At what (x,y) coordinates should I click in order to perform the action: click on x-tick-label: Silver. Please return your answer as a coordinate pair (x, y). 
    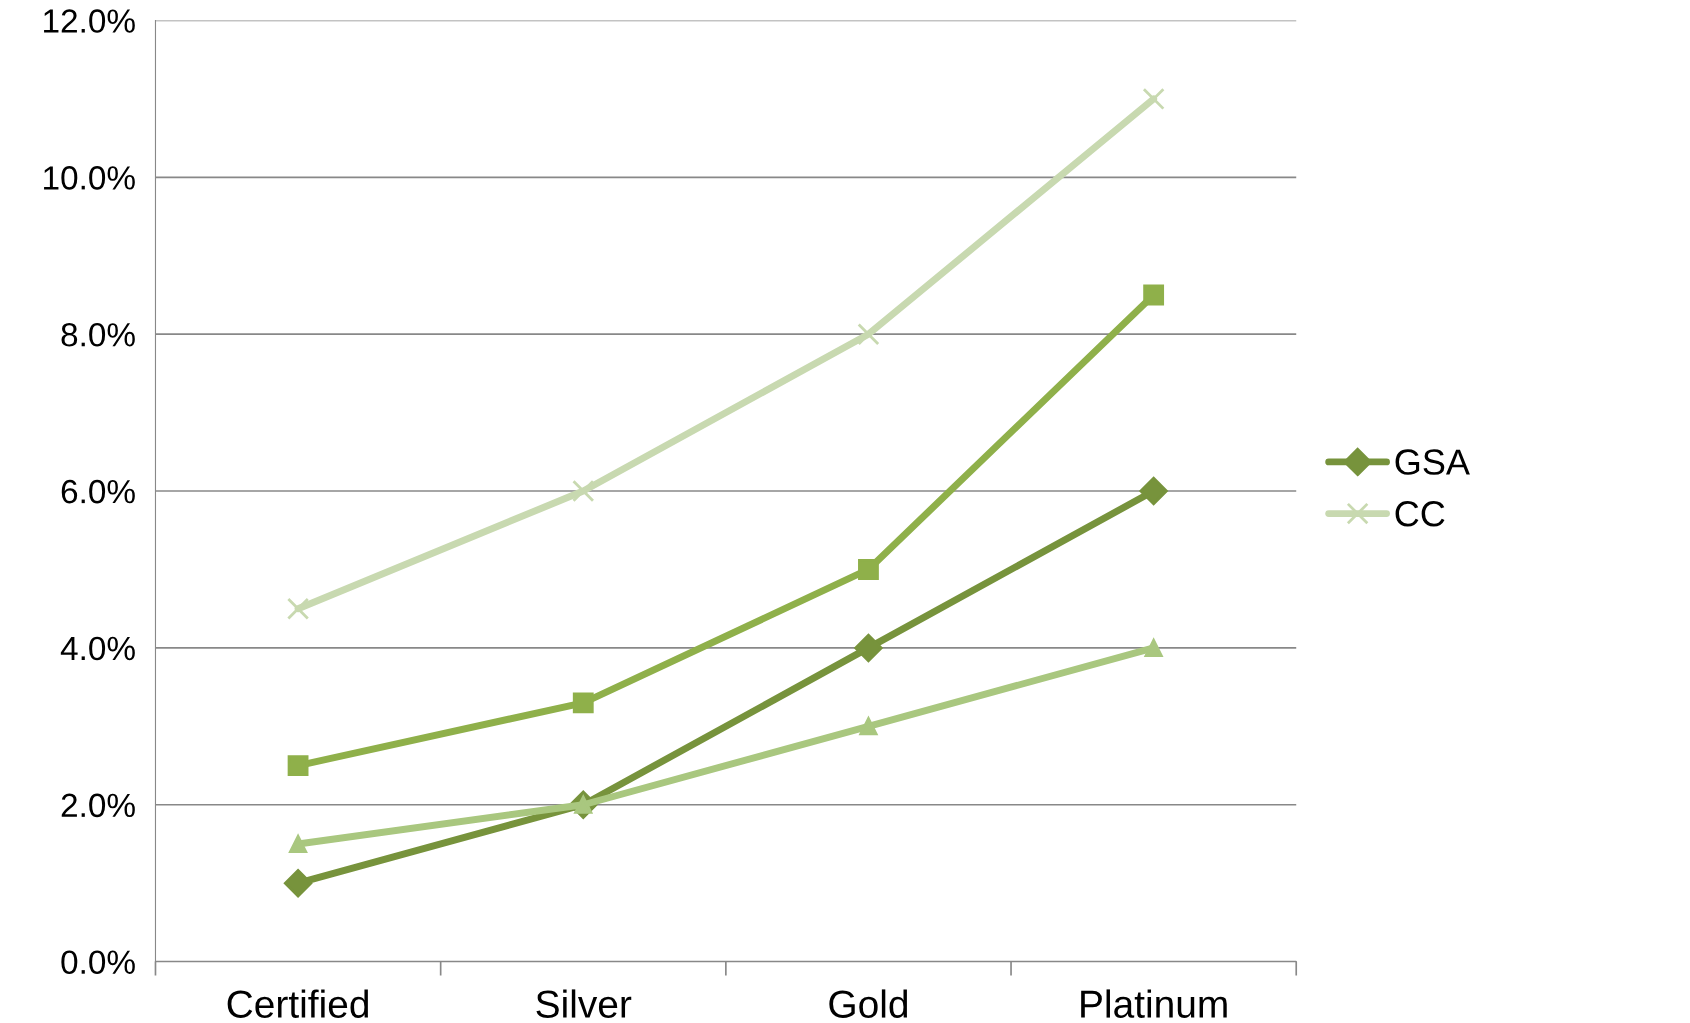
    Looking at the image, I should click on (584, 1003).